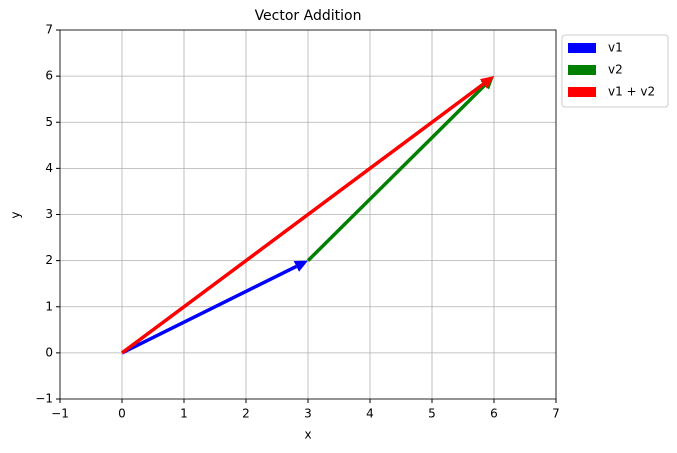 The image size is (677, 453). I want to click on x-tick-label: 3, so click(308, 414).